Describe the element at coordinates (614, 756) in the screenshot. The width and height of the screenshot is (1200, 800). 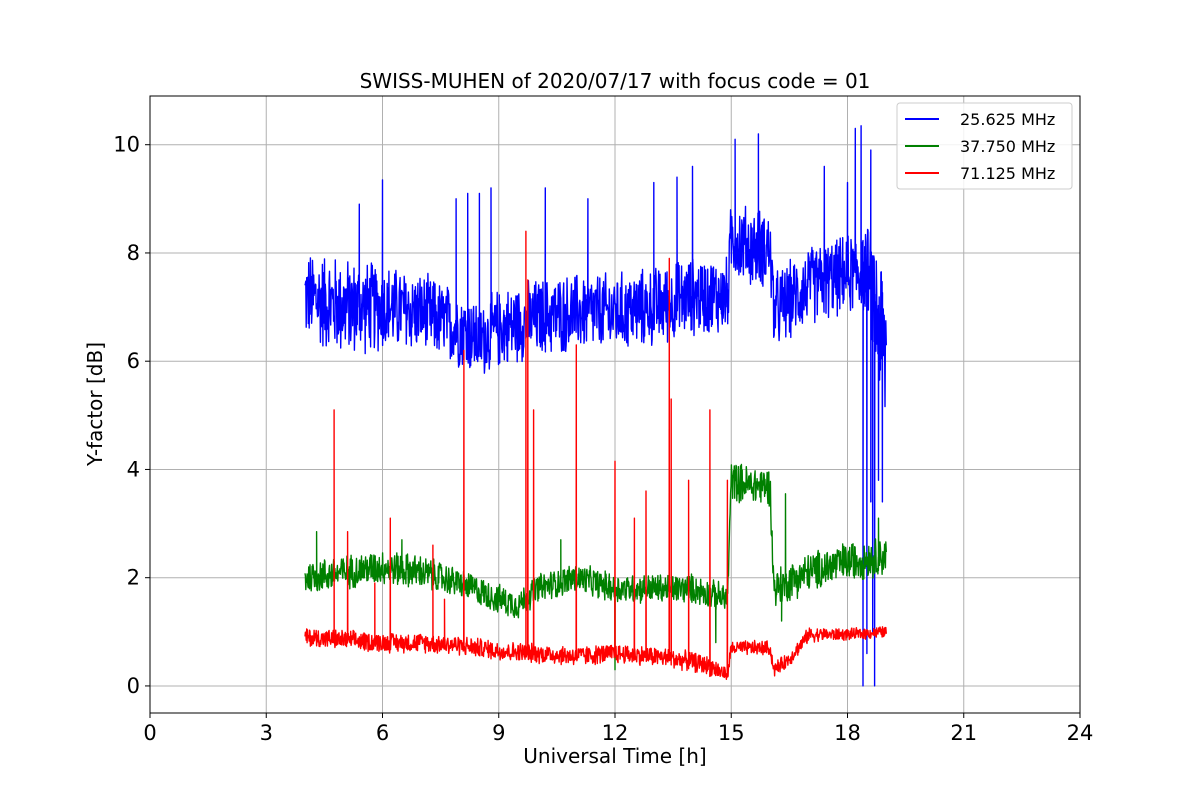
I see `x-axis-label: Universal Time [h]` at that location.